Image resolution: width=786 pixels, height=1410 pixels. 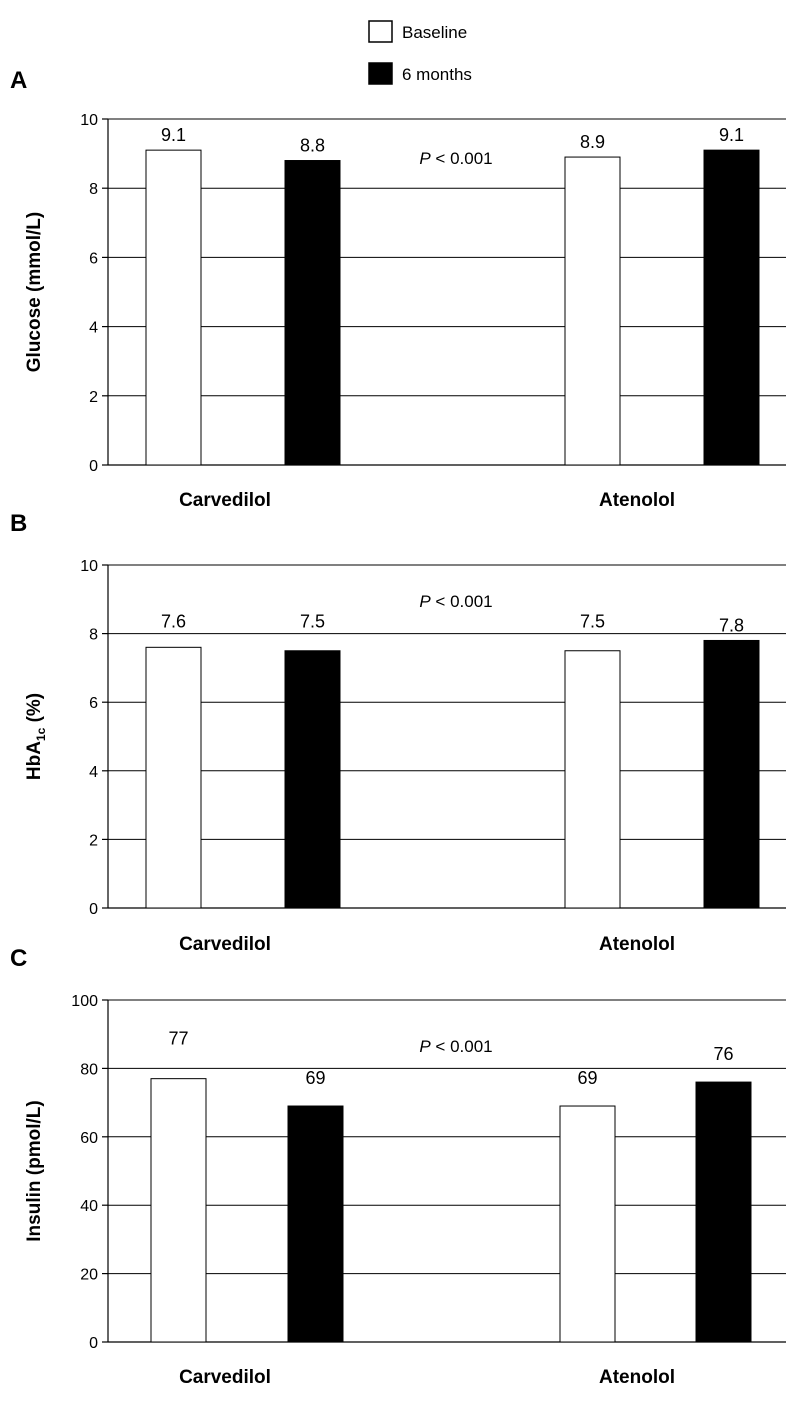 What do you see at coordinates (731, 625) in the screenshot?
I see `data-label: 7.8` at bounding box center [731, 625].